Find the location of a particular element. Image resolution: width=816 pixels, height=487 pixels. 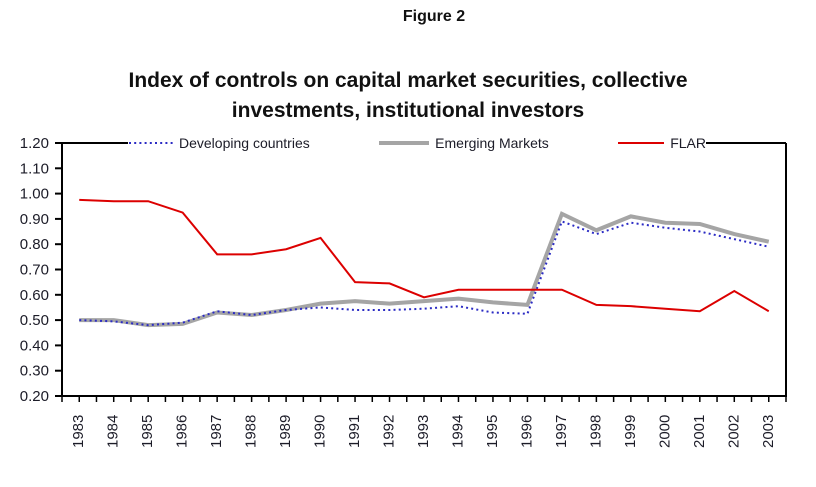

y-axis-tick-label: 0.20 is located at coordinates (34, 396).